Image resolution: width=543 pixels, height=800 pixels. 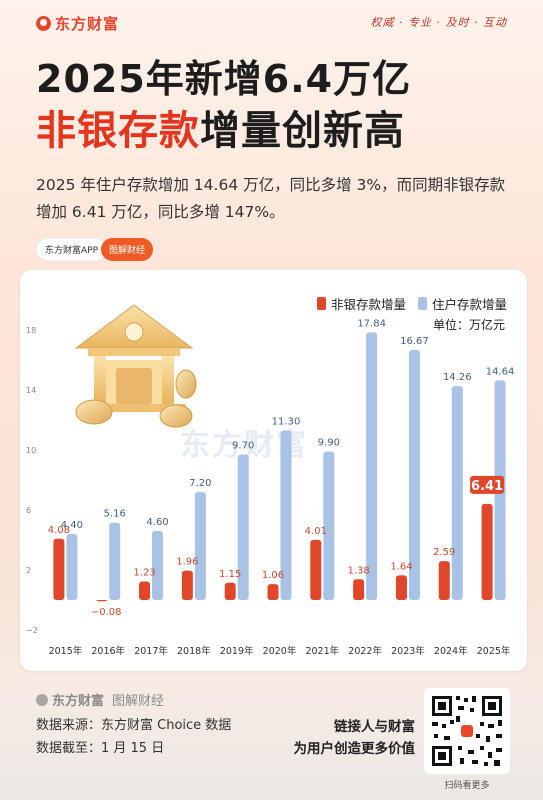 I want to click on value-label-household: 16.67, so click(x=414, y=341).